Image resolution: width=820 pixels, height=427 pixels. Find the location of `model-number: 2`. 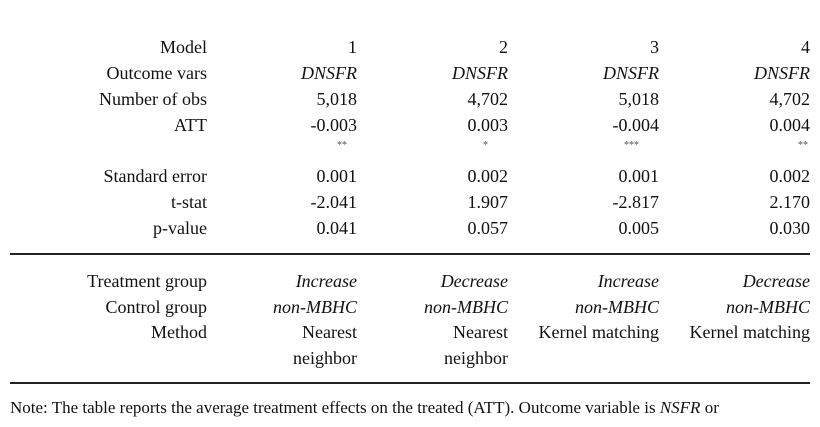

model-number: 2 is located at coordinates (503, 47).